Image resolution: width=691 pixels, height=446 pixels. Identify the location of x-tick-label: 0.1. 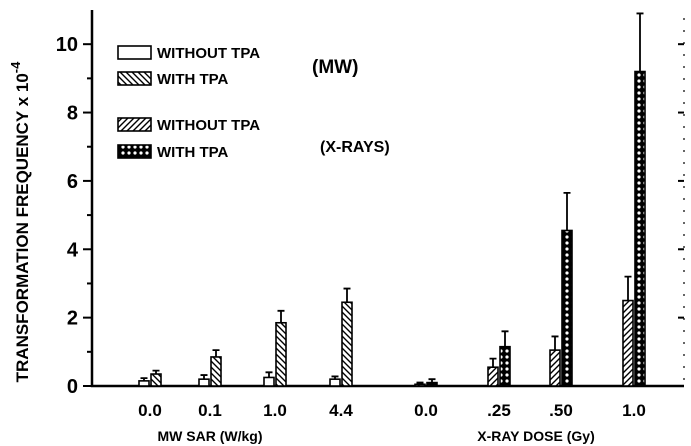
(210, 410).